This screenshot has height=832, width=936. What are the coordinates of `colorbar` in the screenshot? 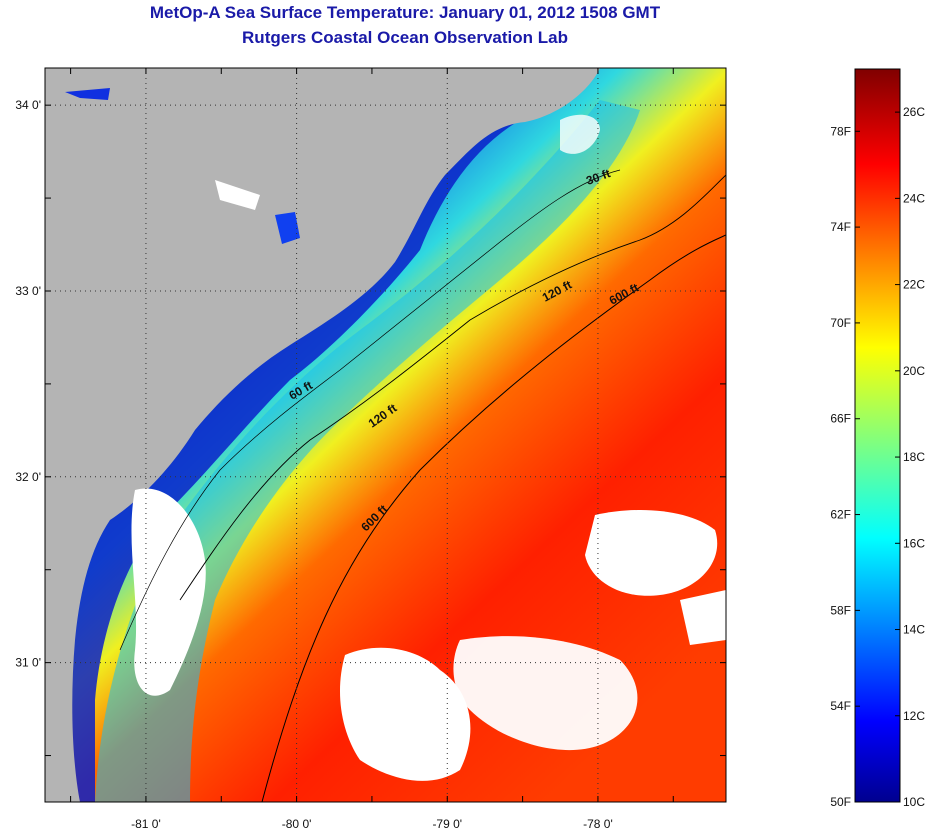 It's located at (877, 435).